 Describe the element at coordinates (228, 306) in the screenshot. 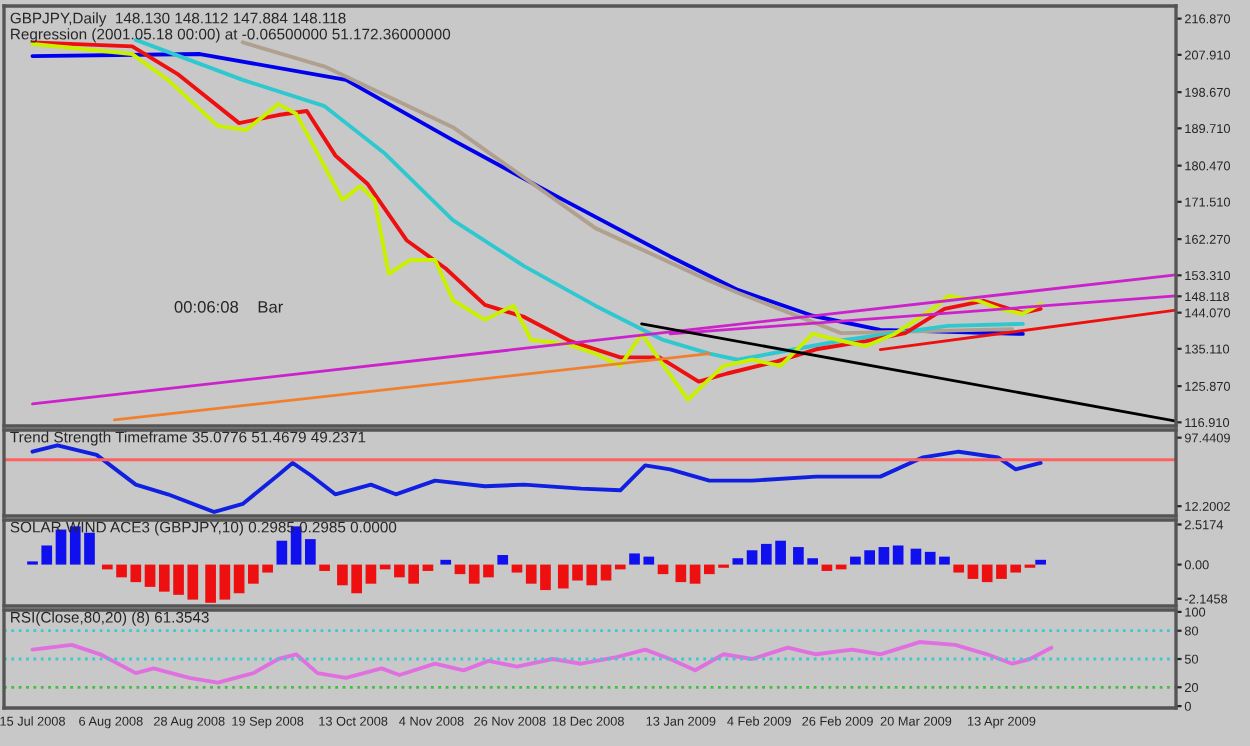

I see `annotation: 00:06:08 Bar` at that location.